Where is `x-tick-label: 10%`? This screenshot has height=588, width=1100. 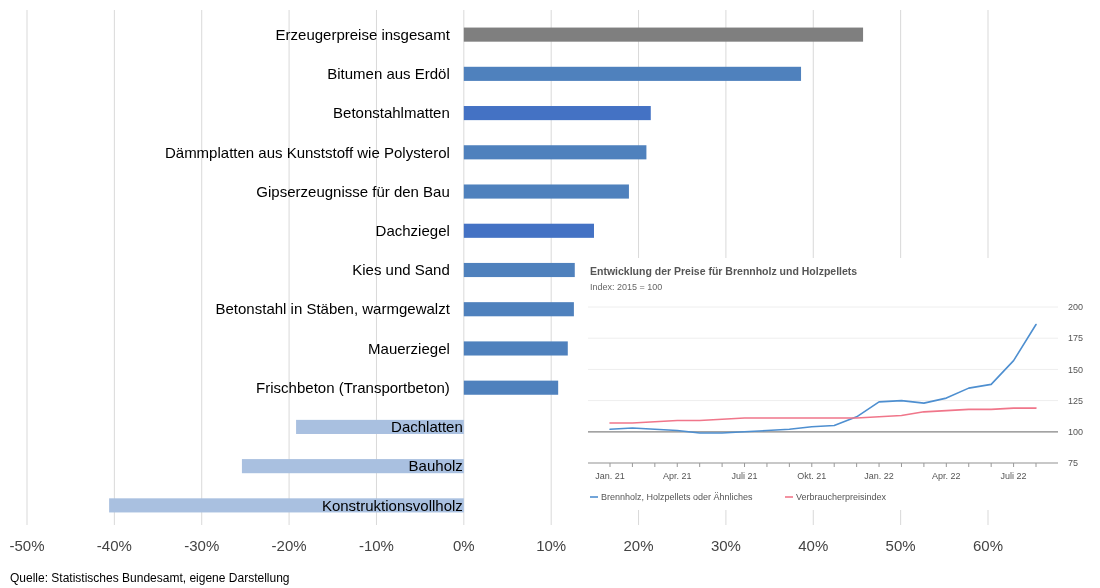
x-tick-label: 10% is located at coordinates (551, 545).